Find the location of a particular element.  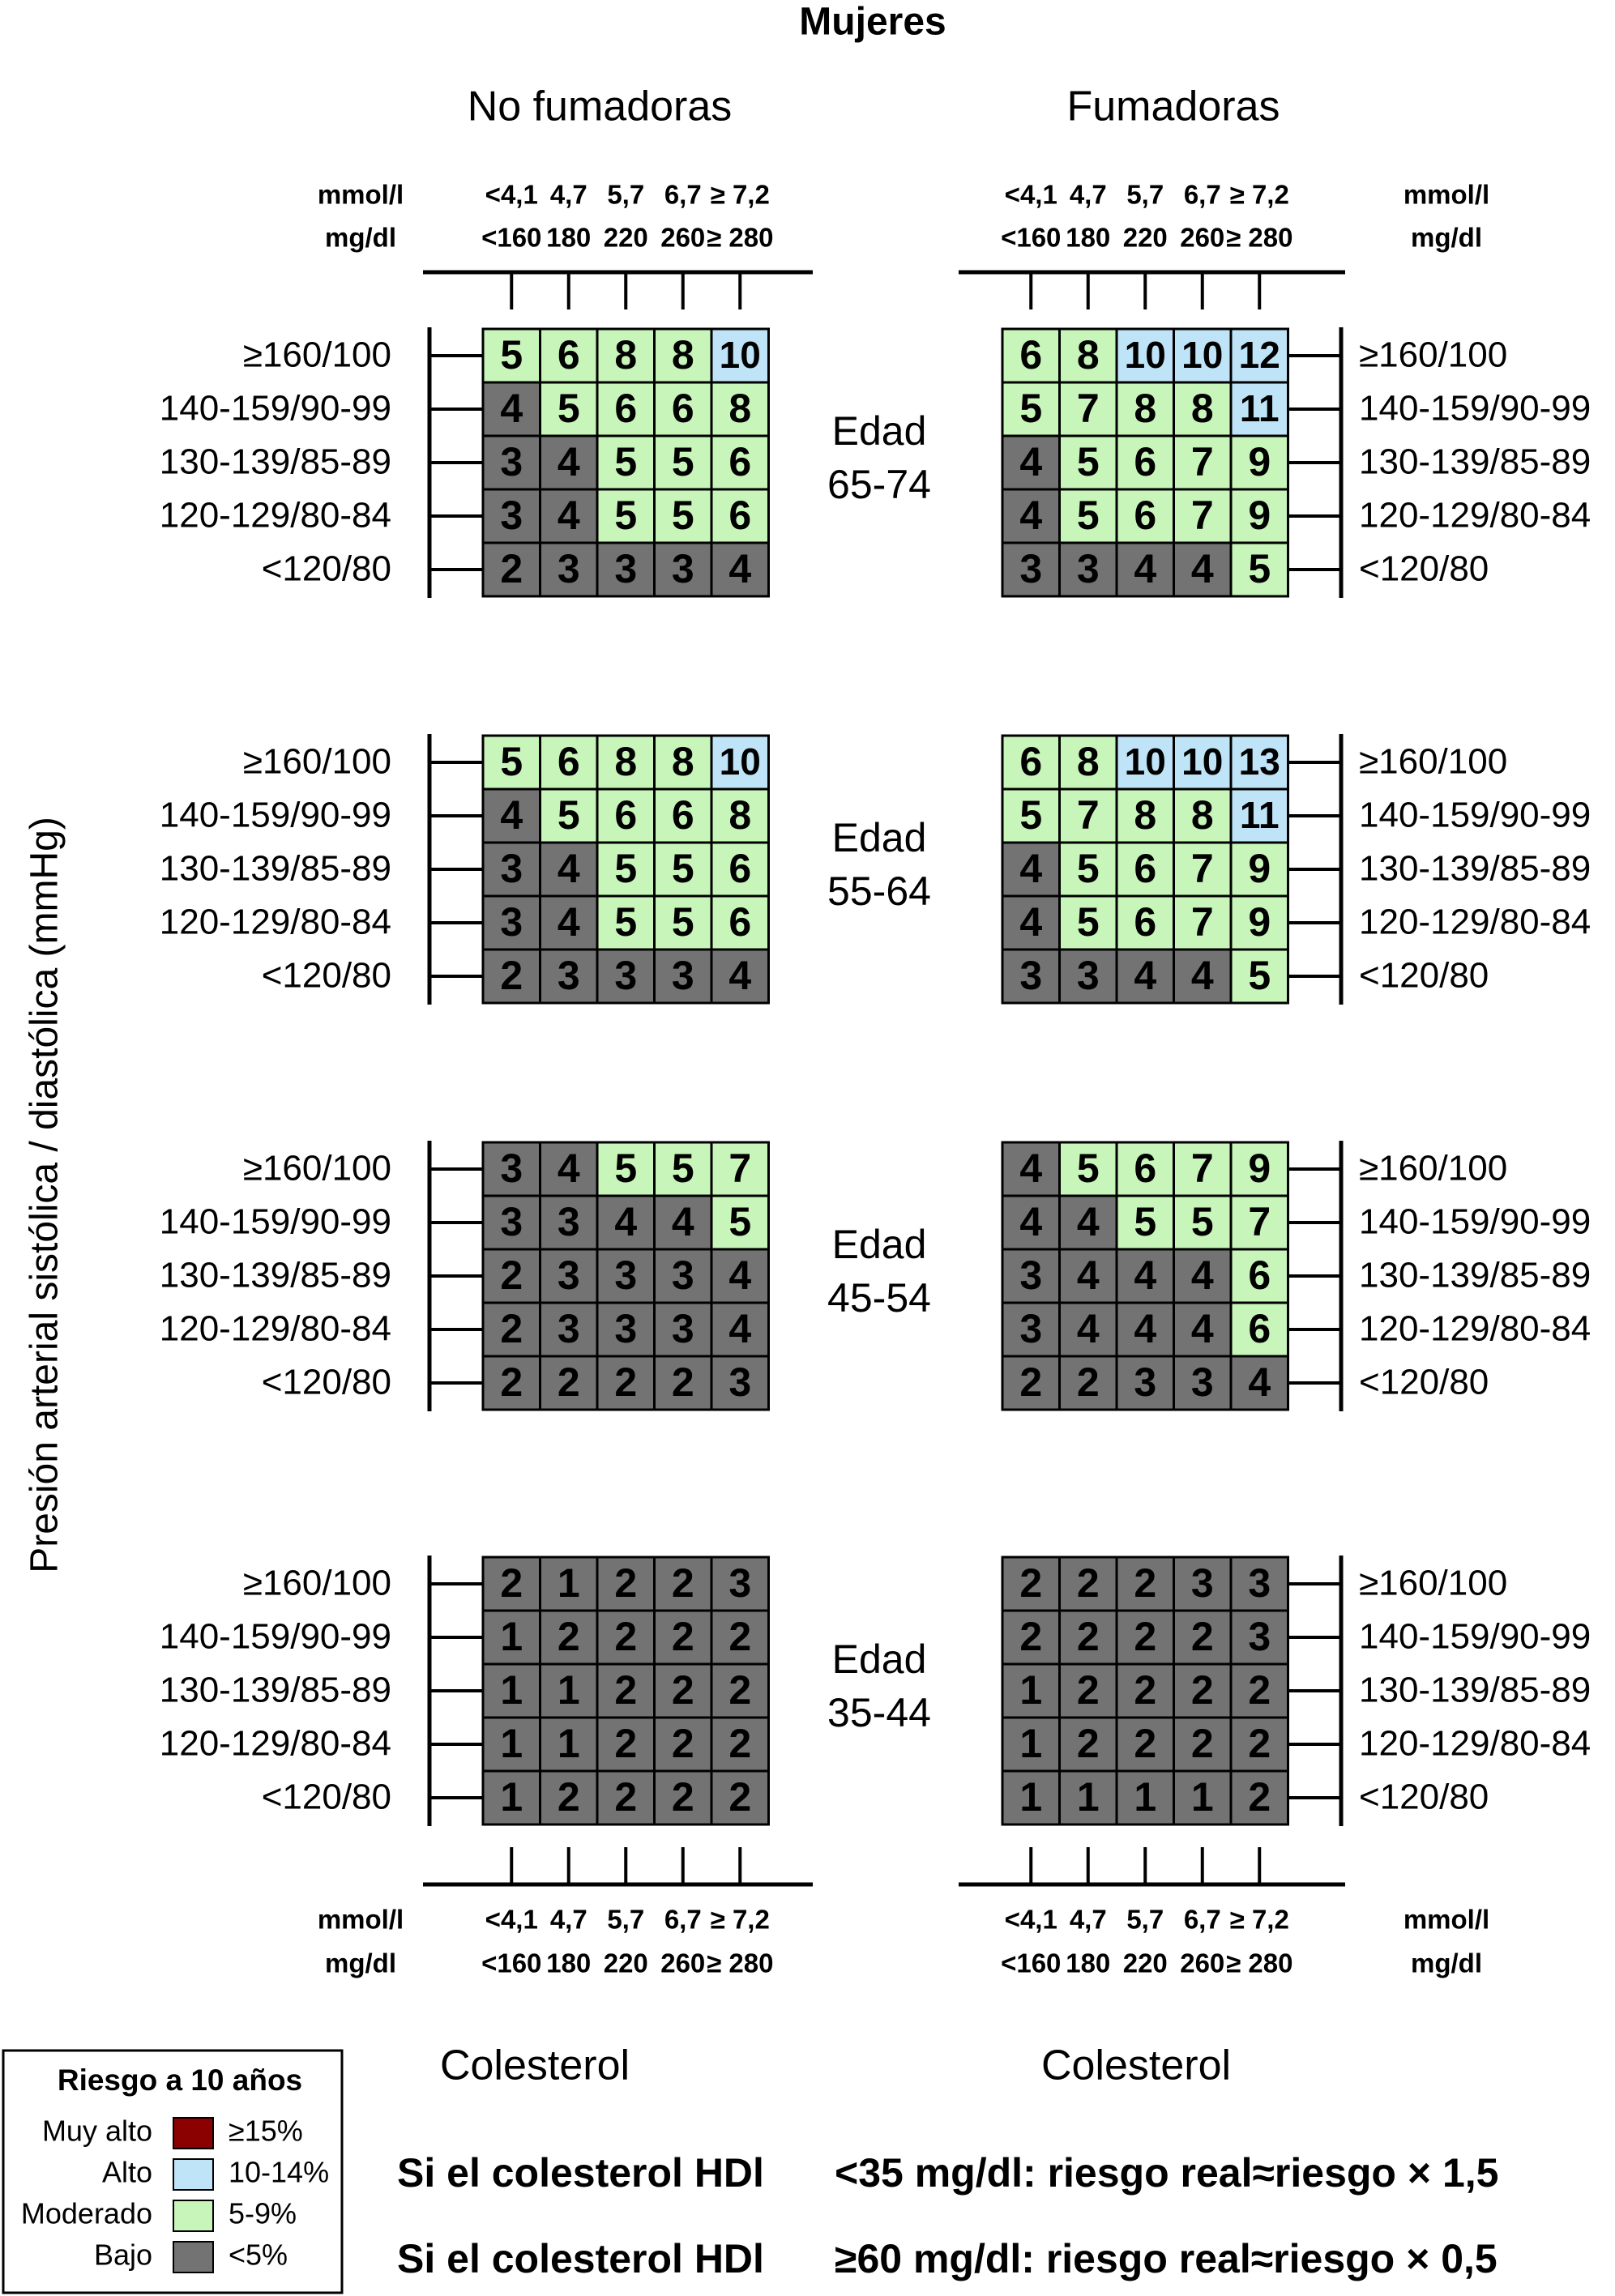

risk-cell-value: 9 is located at coordinates (1259, 462).